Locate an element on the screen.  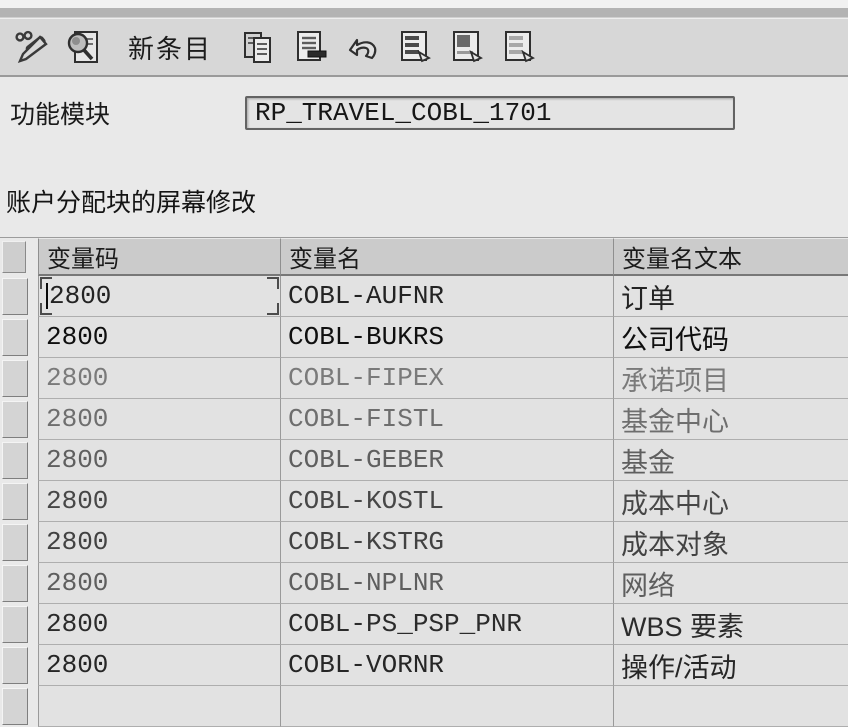
table-row: 2800 COBL-FIPEX 承诺项目 is located at coordinates (424, 378).